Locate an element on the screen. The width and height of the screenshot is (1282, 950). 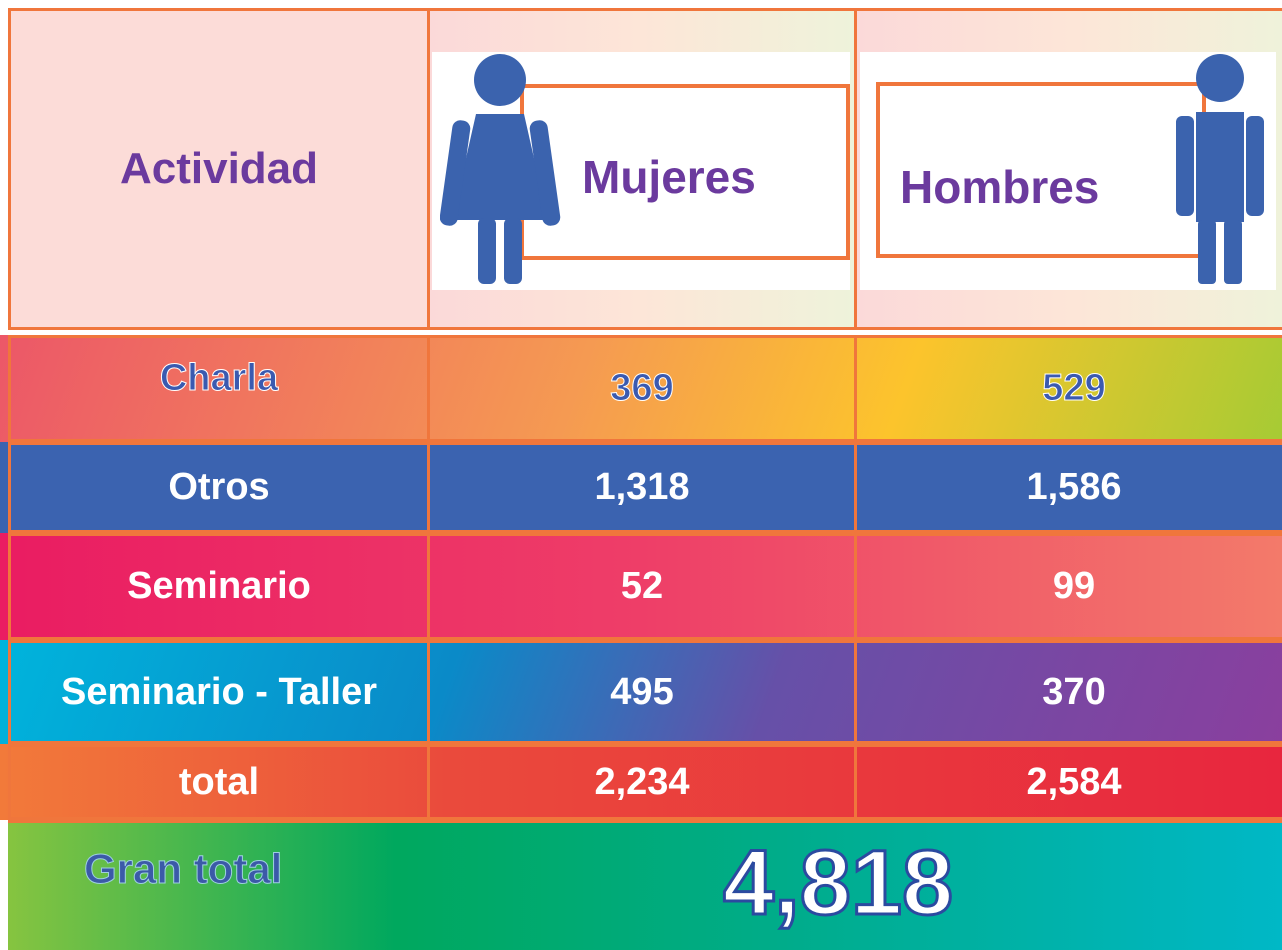
value: 2,584 is located at coordinates (1074, 781).